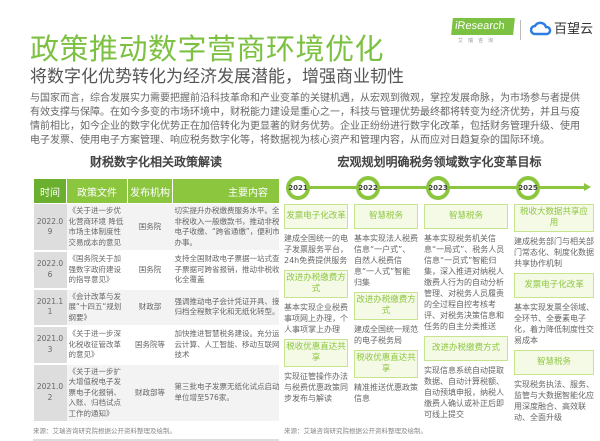 Image resolution: width=600 pixels, height=441 pixels. I want to click on baiwang-logo: 百望云, so click(561, 27).